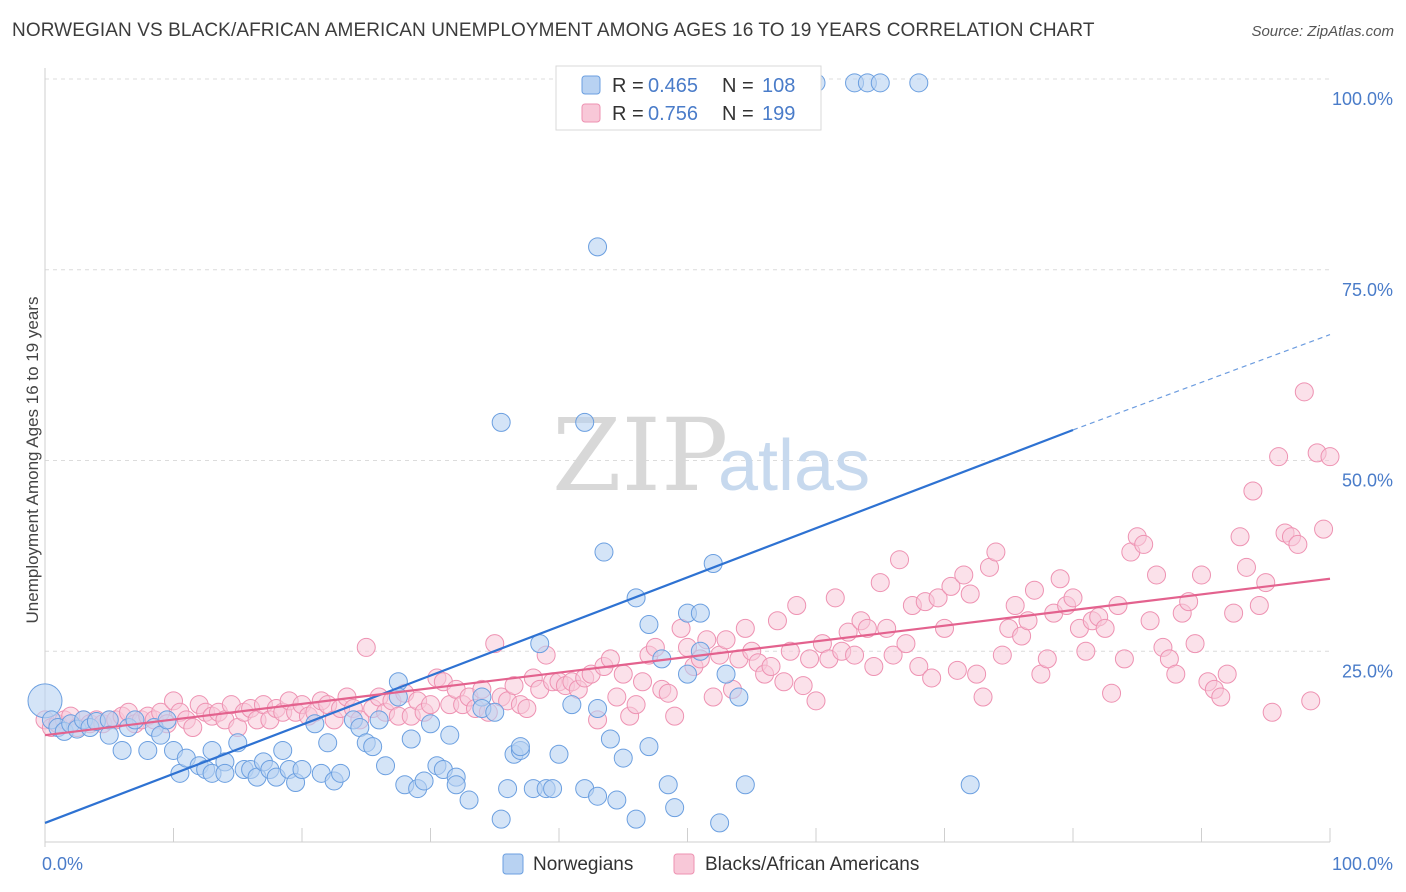 Image resolution: width=1406 pixels, height=892 pixels. What do you see at coordinates (778, 86) in the screenshot?
I see `legend-n-value-1: 108` at bounding box center [778, 86].